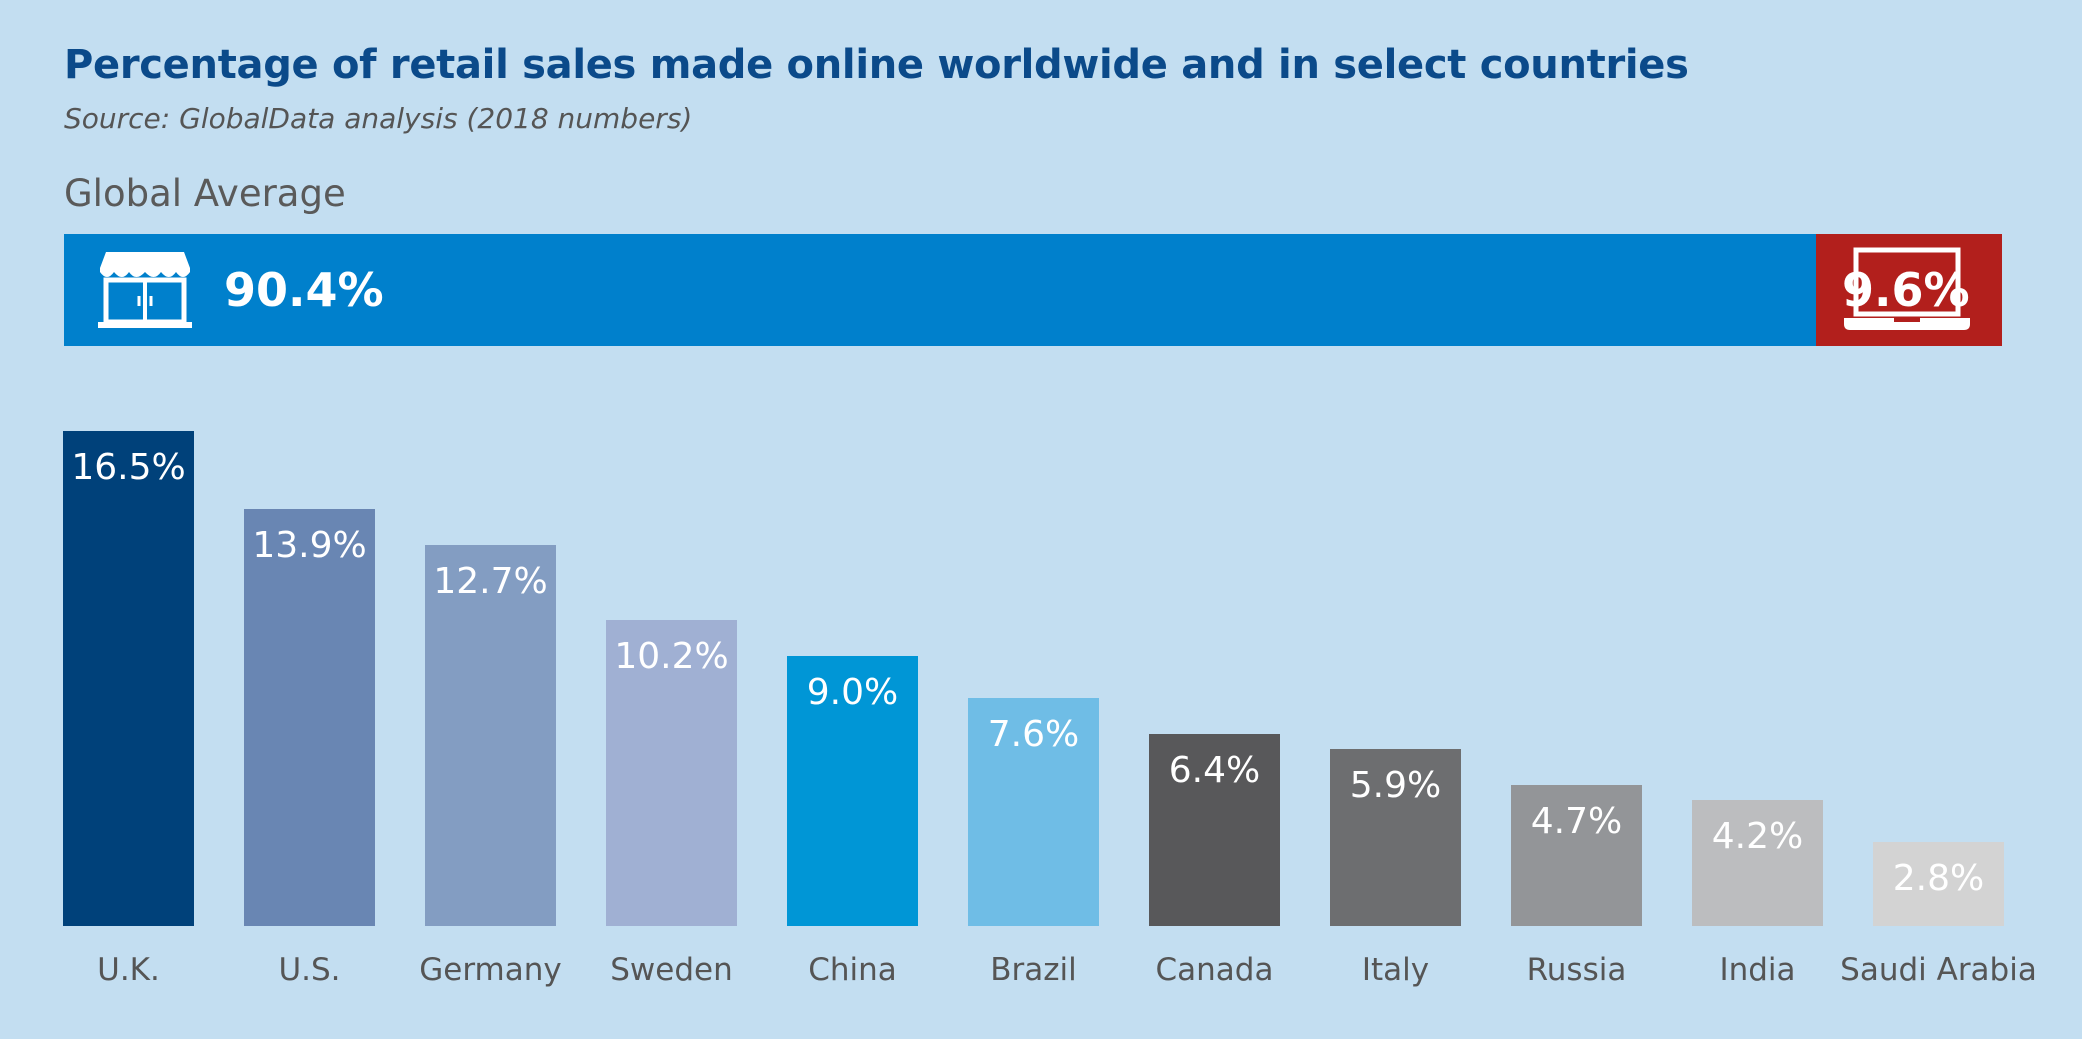 The width and height of the screenshot is (2082, 1039). What do you see at coordinates (1938, 878) in the screenshot?
I see `bar-value-label: 2.8%` at bounding box center [1938, 878].